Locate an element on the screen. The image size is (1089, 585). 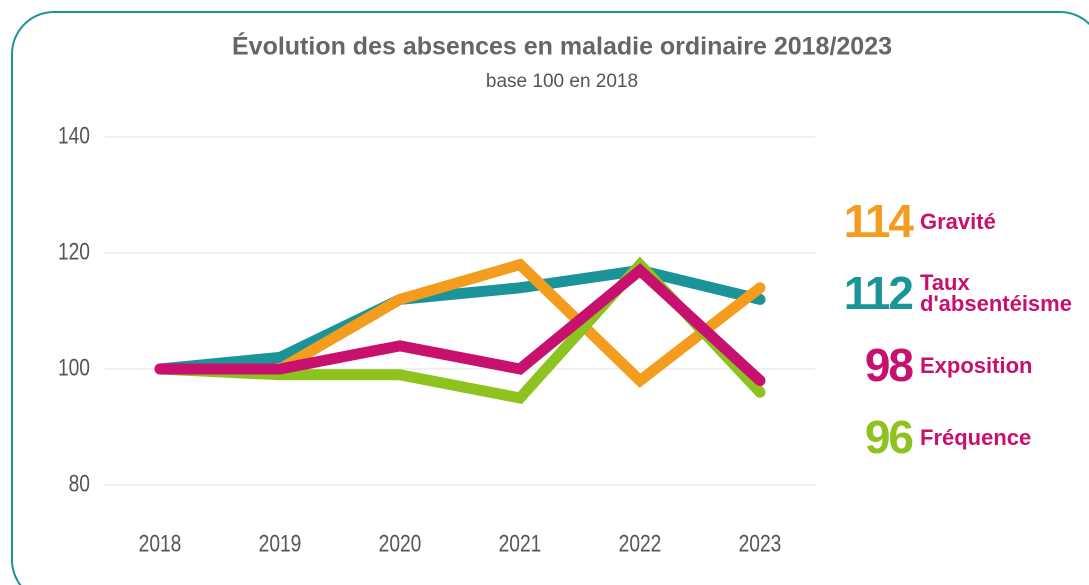
y-tick-label: 80 is located at coordinates (79, 483).